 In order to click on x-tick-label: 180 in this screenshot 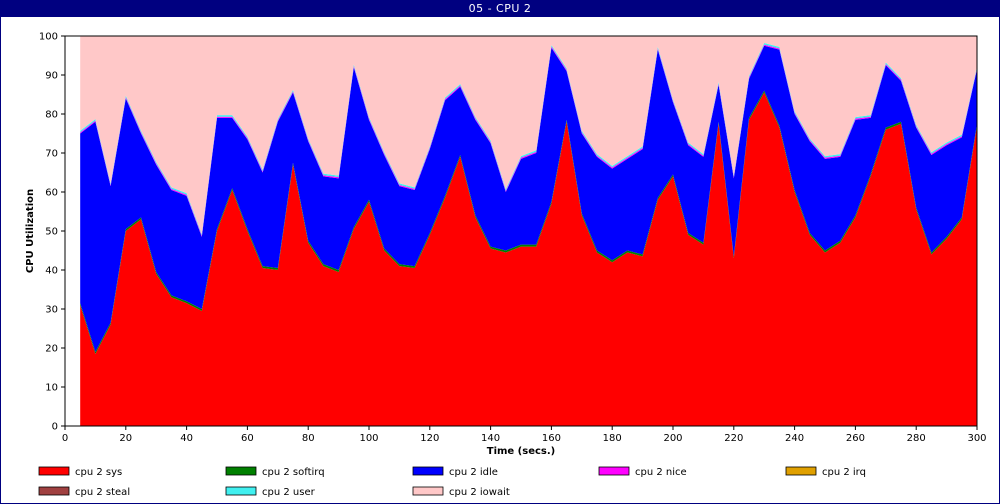, I will do `click(612, 438)`.